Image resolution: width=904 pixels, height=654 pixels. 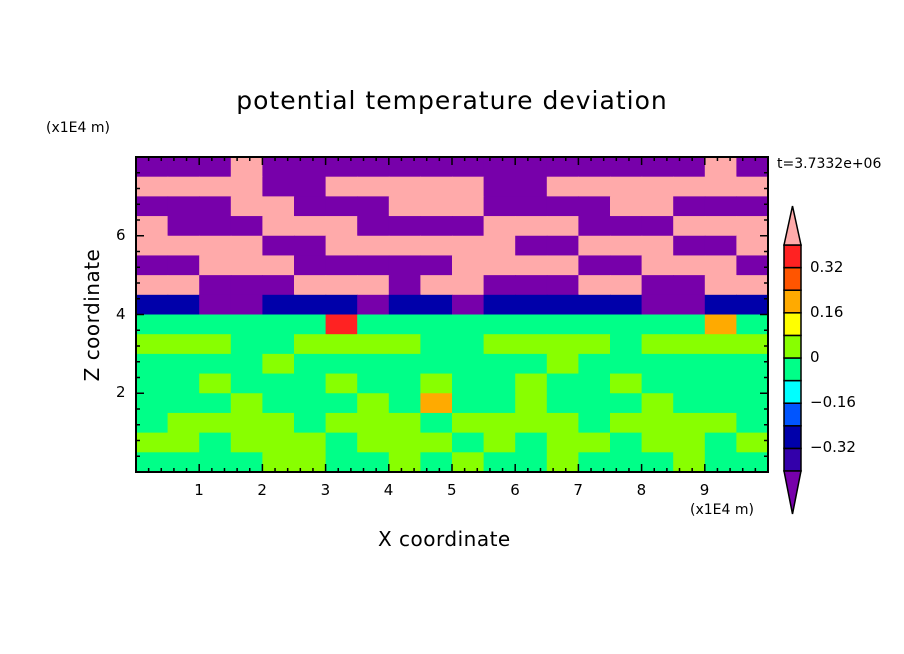 I want to click on time-label: t=3.7332e+06, so click(x=829, y=164).